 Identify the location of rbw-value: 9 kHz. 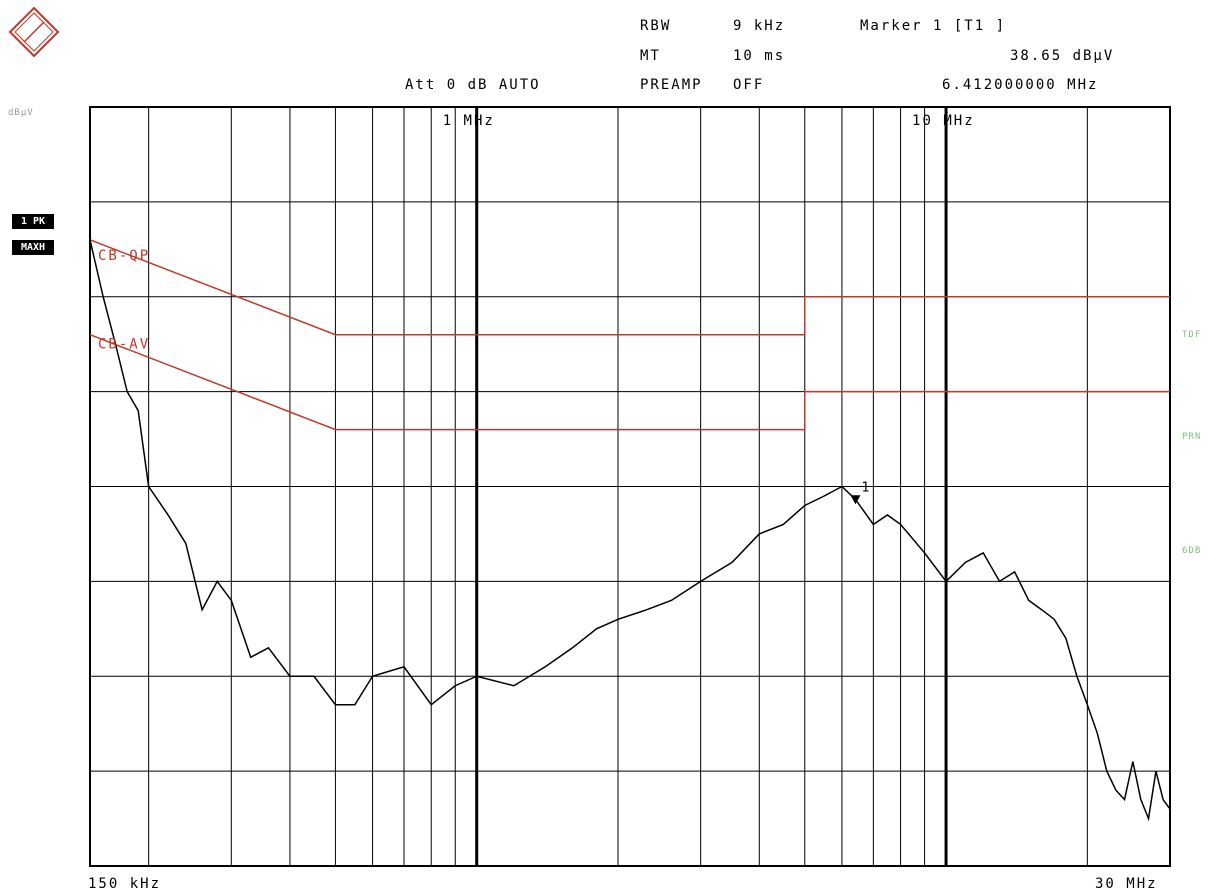
(759, 26).